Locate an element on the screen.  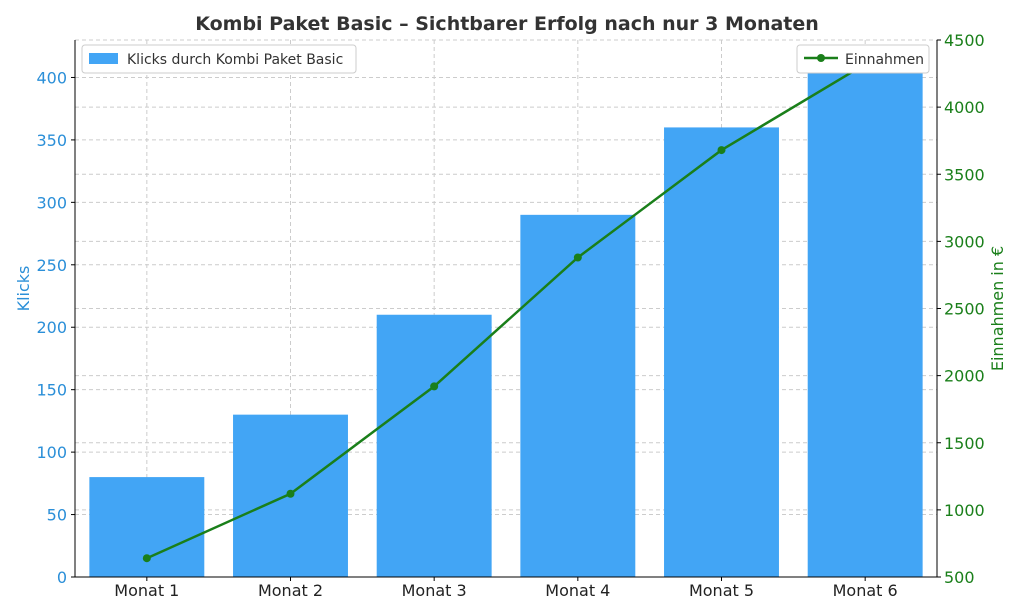
left-tick-label: 50 is located at coordinates (57, 515).